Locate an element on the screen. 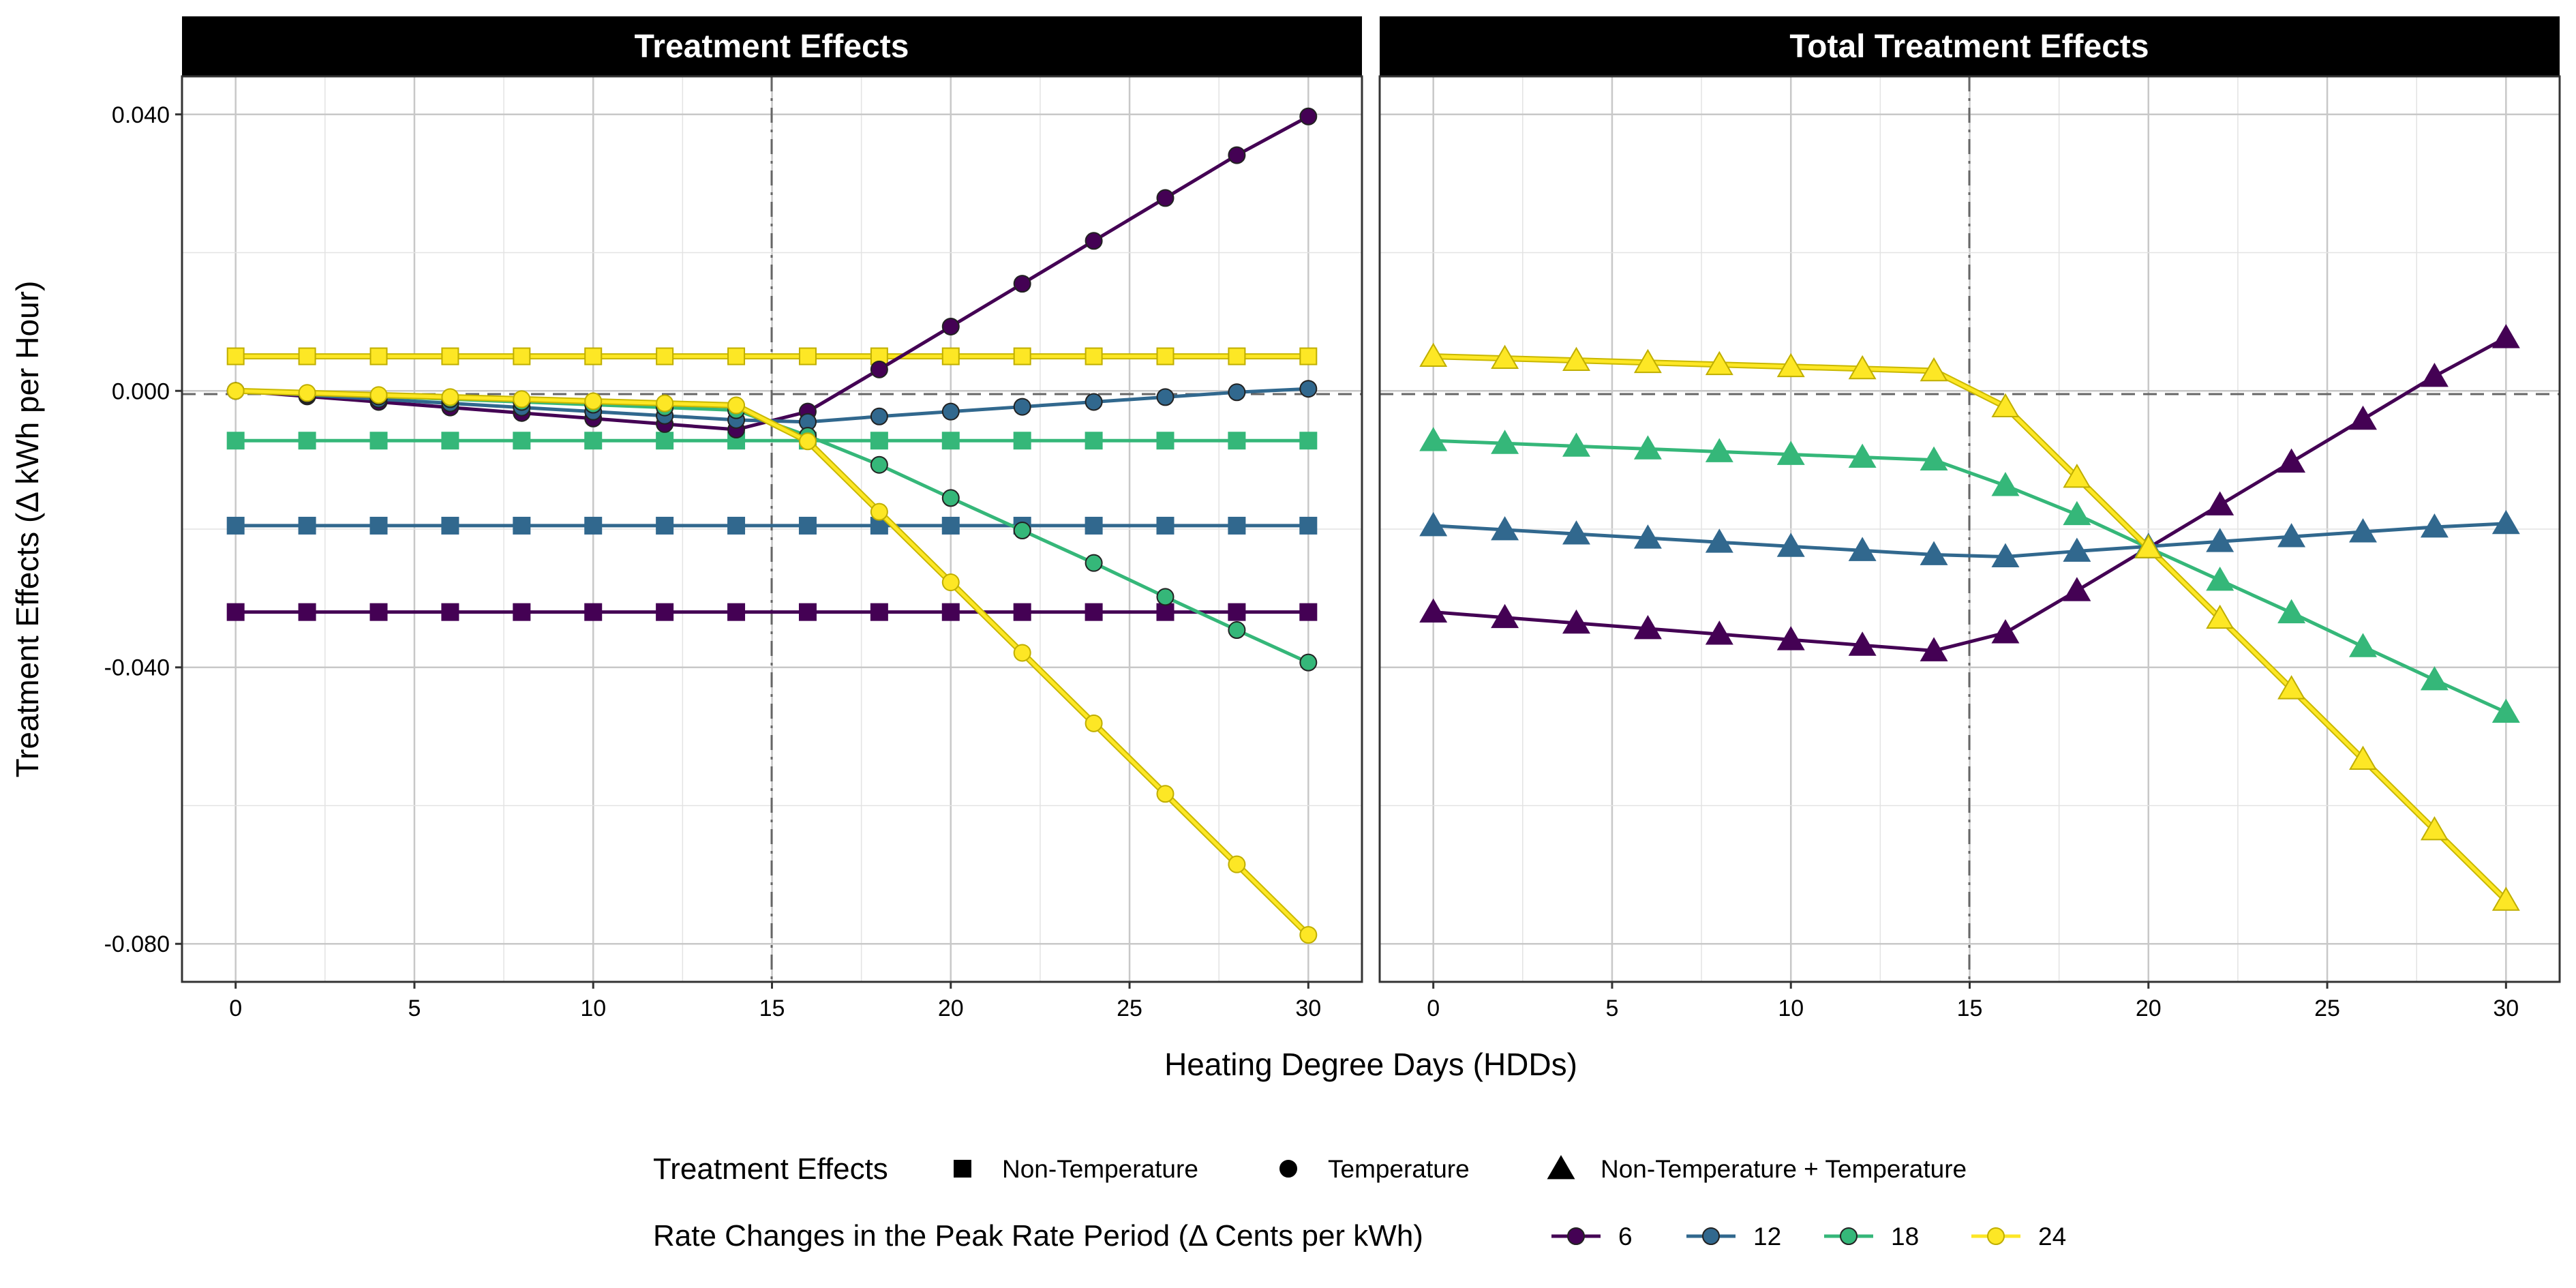 This screenshot has height=1288, width=2576. data-point-12-circle is located at coordinates (1165, 397).